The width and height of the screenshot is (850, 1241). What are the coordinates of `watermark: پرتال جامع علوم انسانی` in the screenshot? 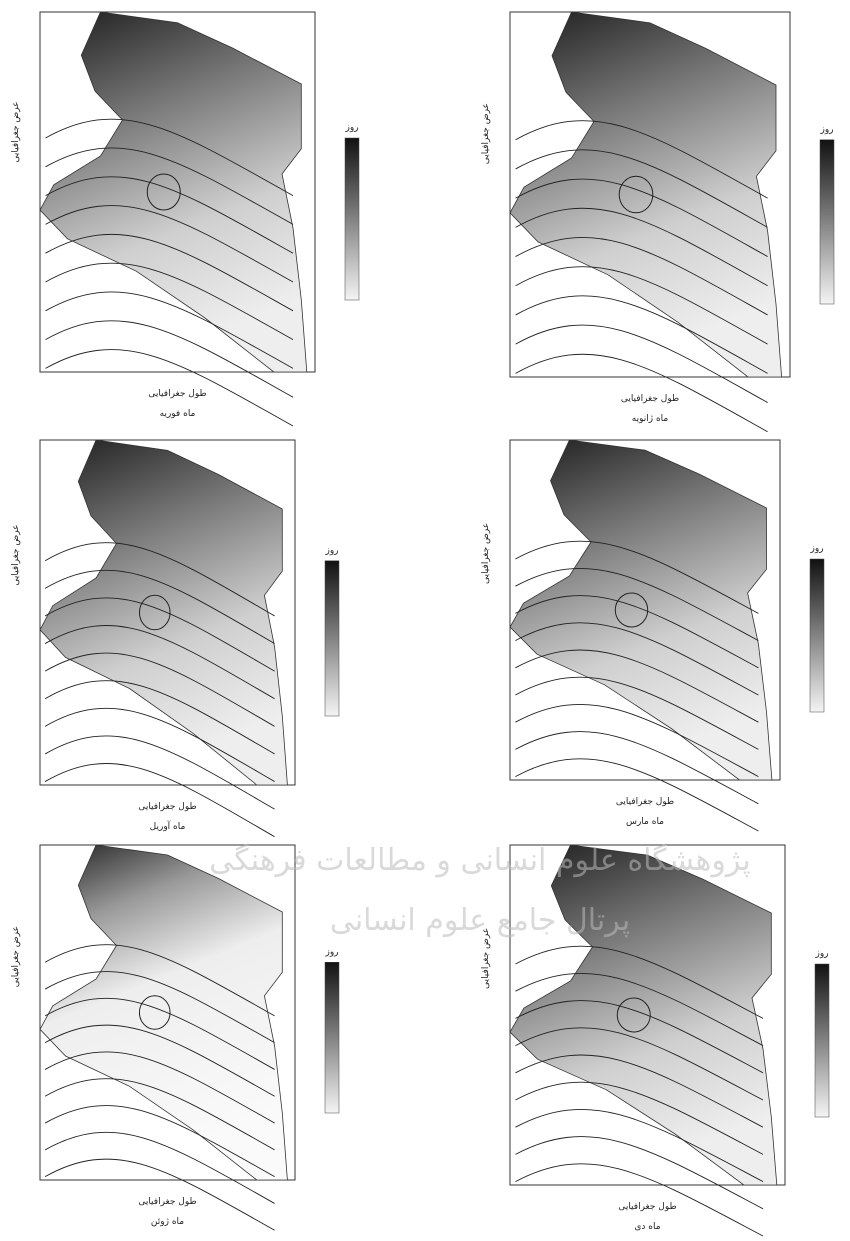 It's located at (480, 920).